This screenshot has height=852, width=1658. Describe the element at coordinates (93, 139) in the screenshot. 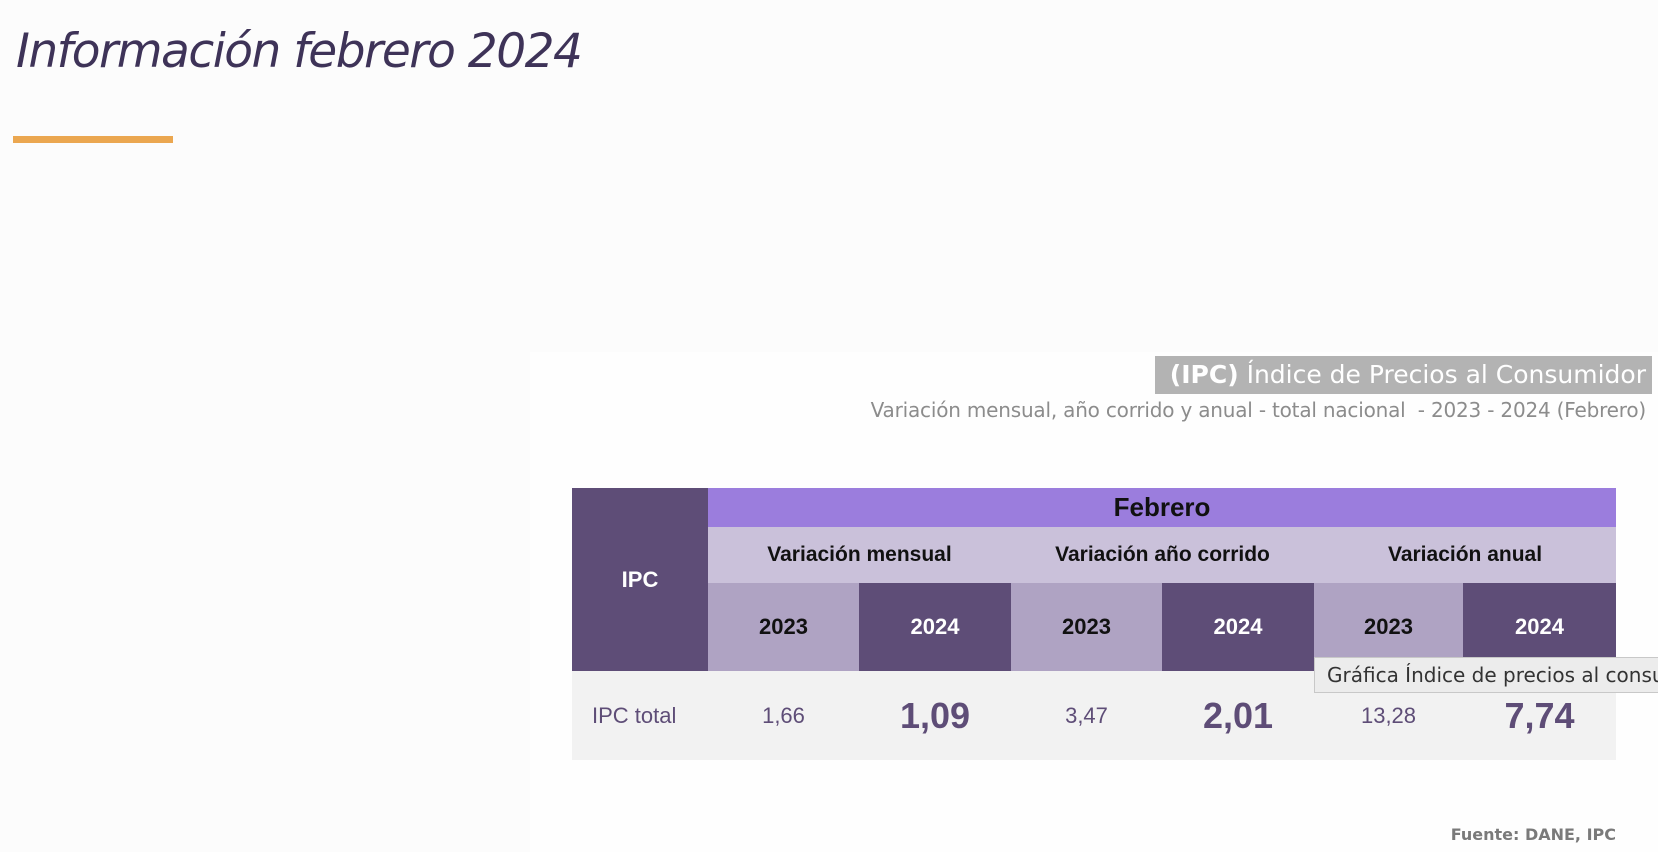

I see `title-underline` at that location.